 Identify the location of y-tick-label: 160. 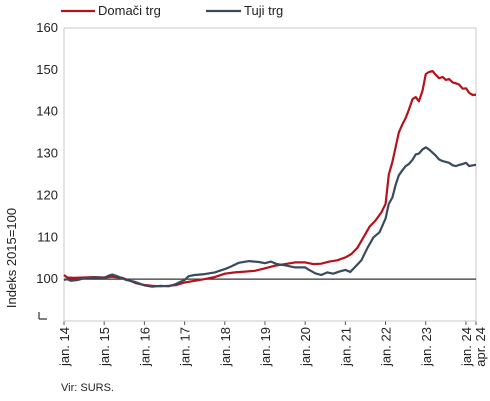
(47, 27).